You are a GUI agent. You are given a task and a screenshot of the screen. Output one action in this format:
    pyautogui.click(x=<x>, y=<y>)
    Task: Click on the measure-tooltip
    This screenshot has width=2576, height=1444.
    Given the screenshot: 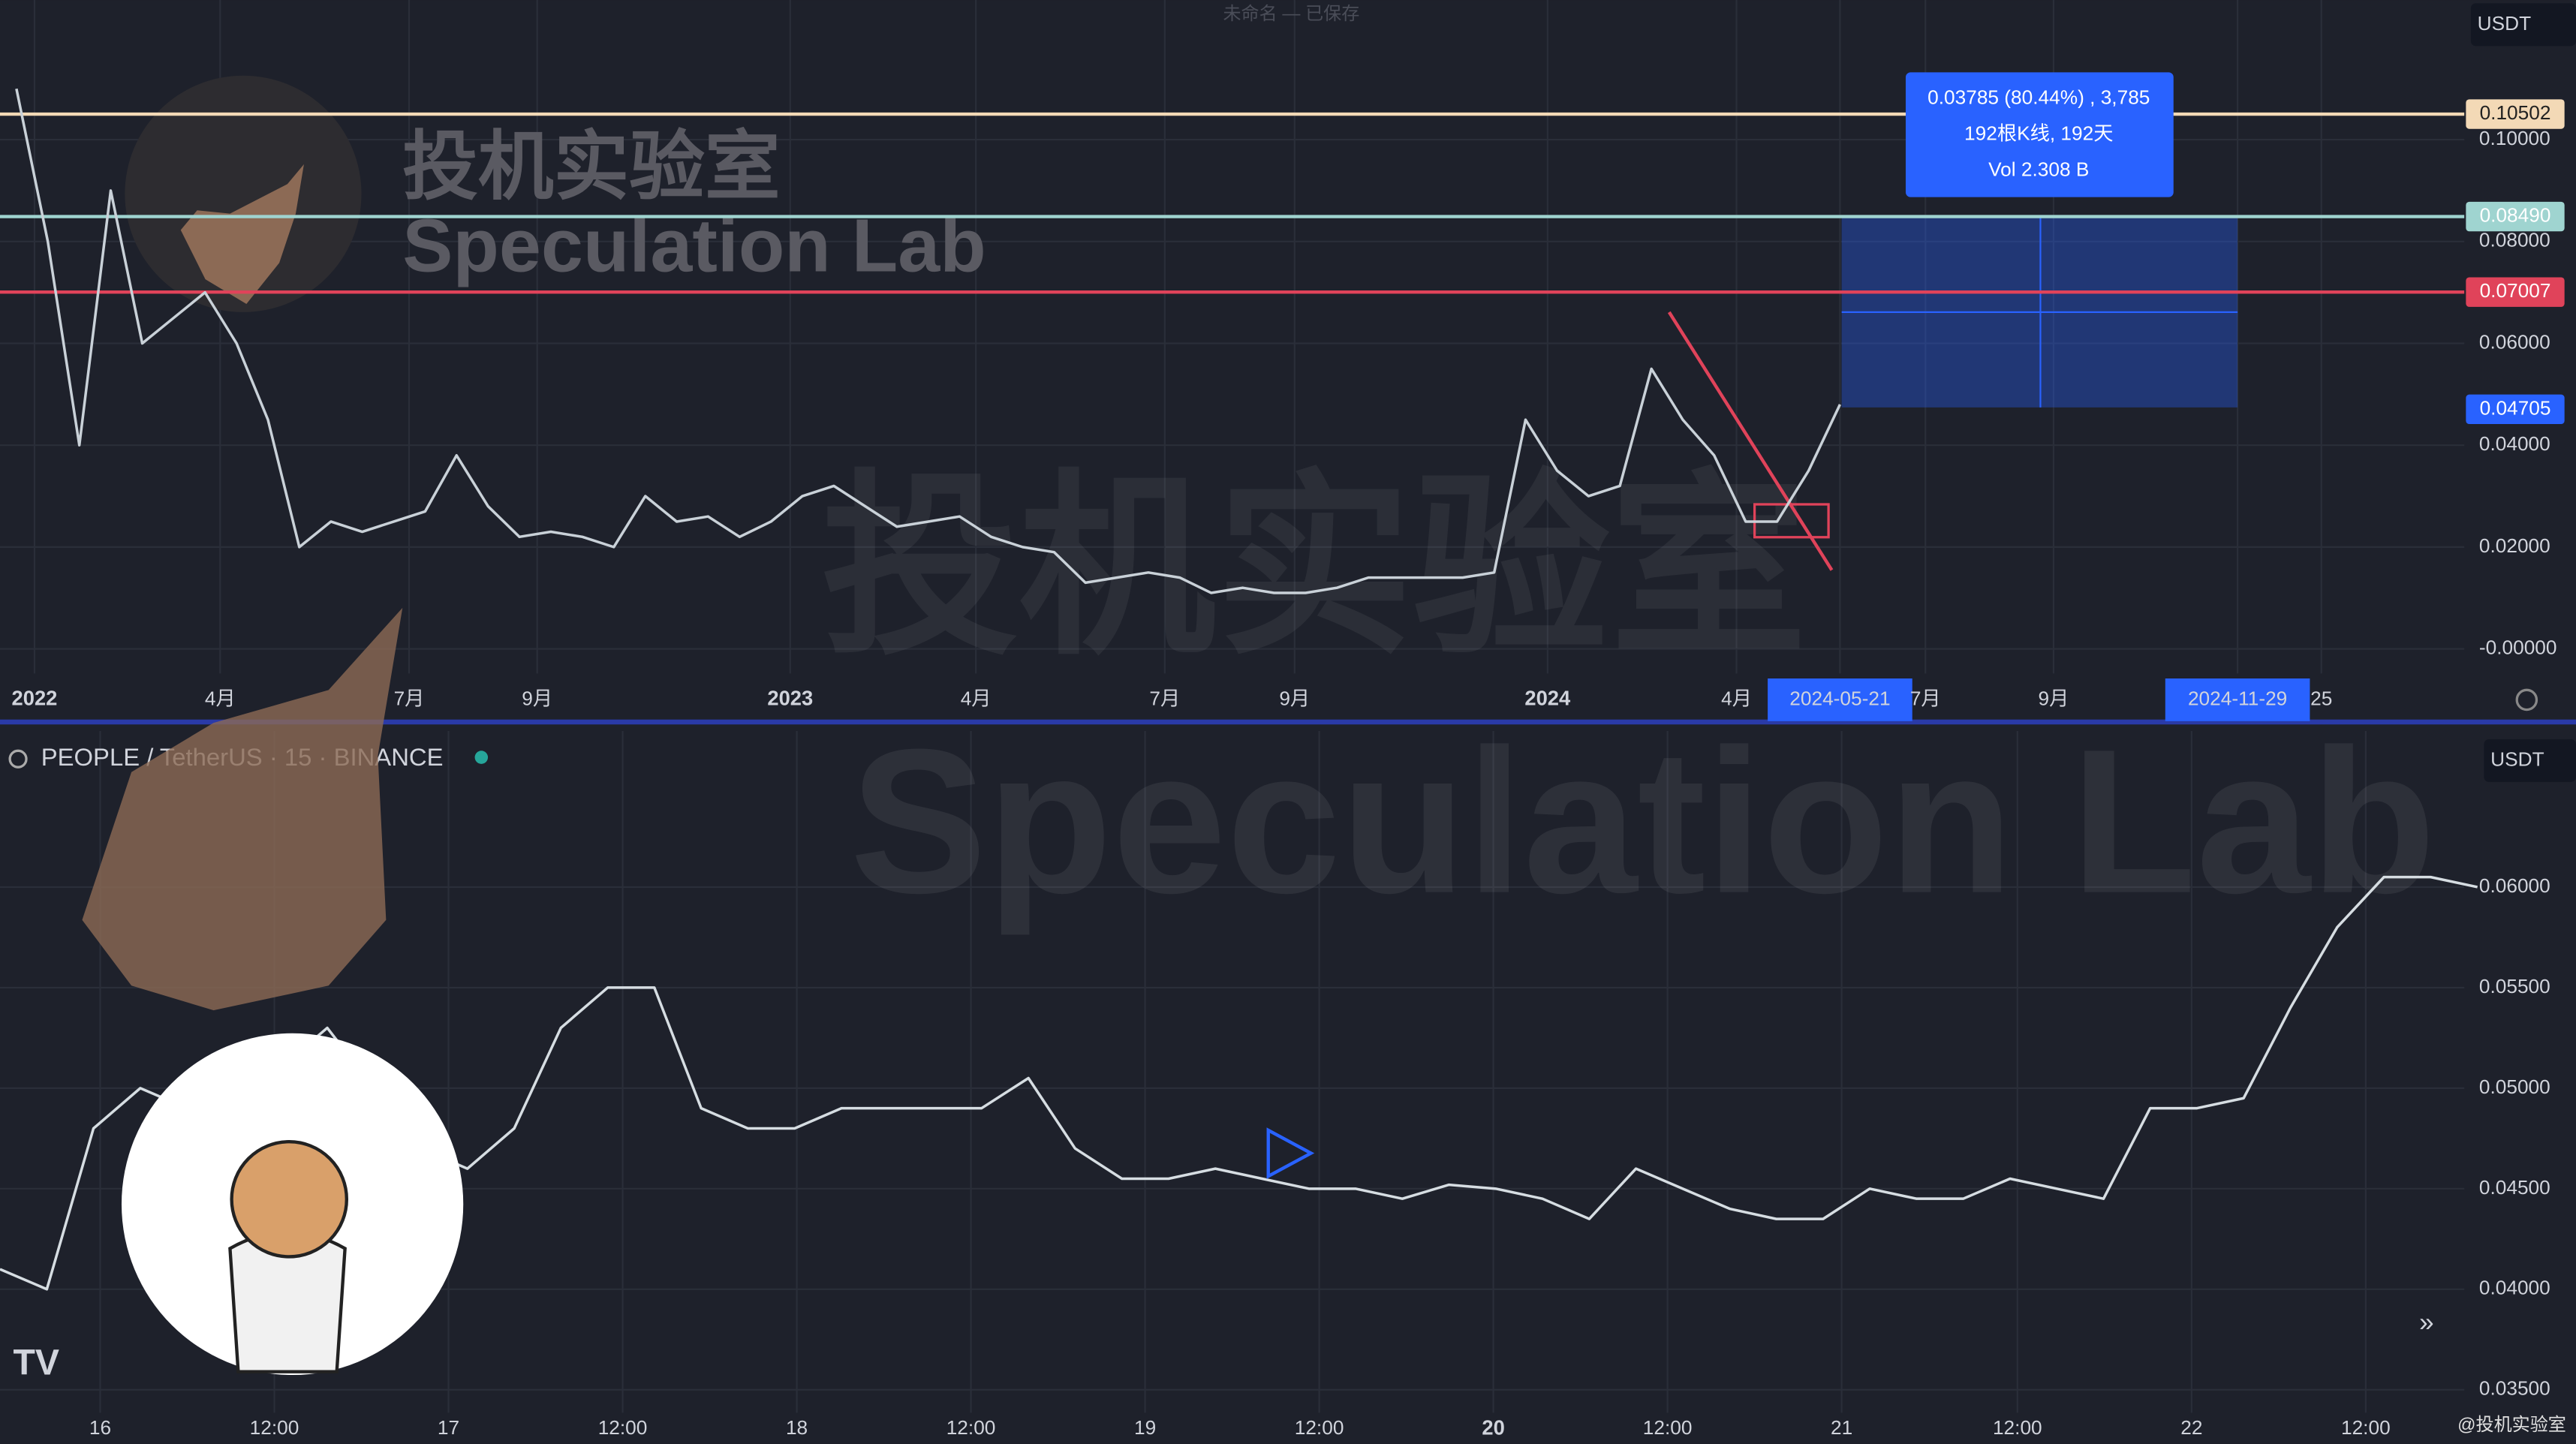 What is the action you would take?
    pyautogui.click(x=2039, y=134)
    